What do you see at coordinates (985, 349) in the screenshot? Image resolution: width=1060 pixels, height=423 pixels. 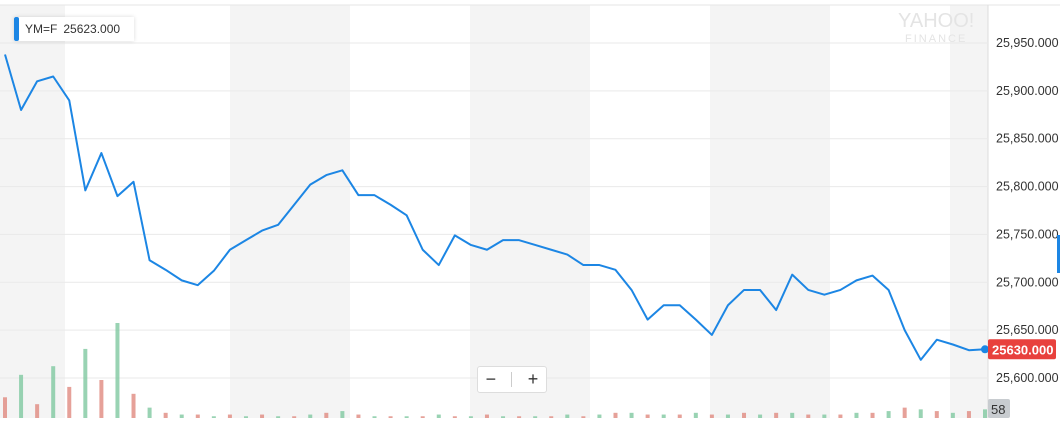 I see `current-price-dot` at bounding box center [985, 349].